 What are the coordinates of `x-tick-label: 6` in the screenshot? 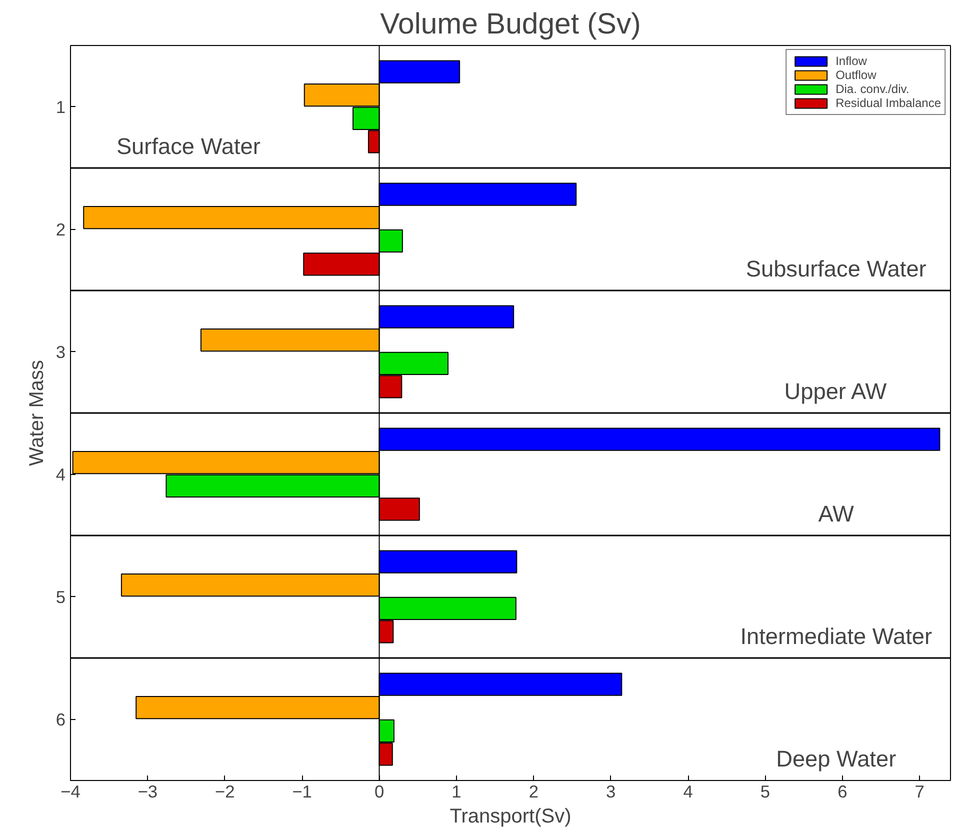 It's located at (843, 792).